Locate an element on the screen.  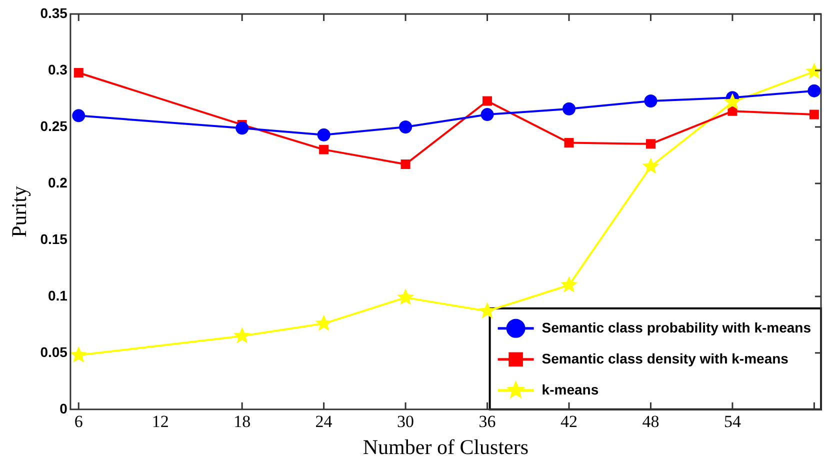
x-tick-label: 18 is located at coordinates (242, 422).